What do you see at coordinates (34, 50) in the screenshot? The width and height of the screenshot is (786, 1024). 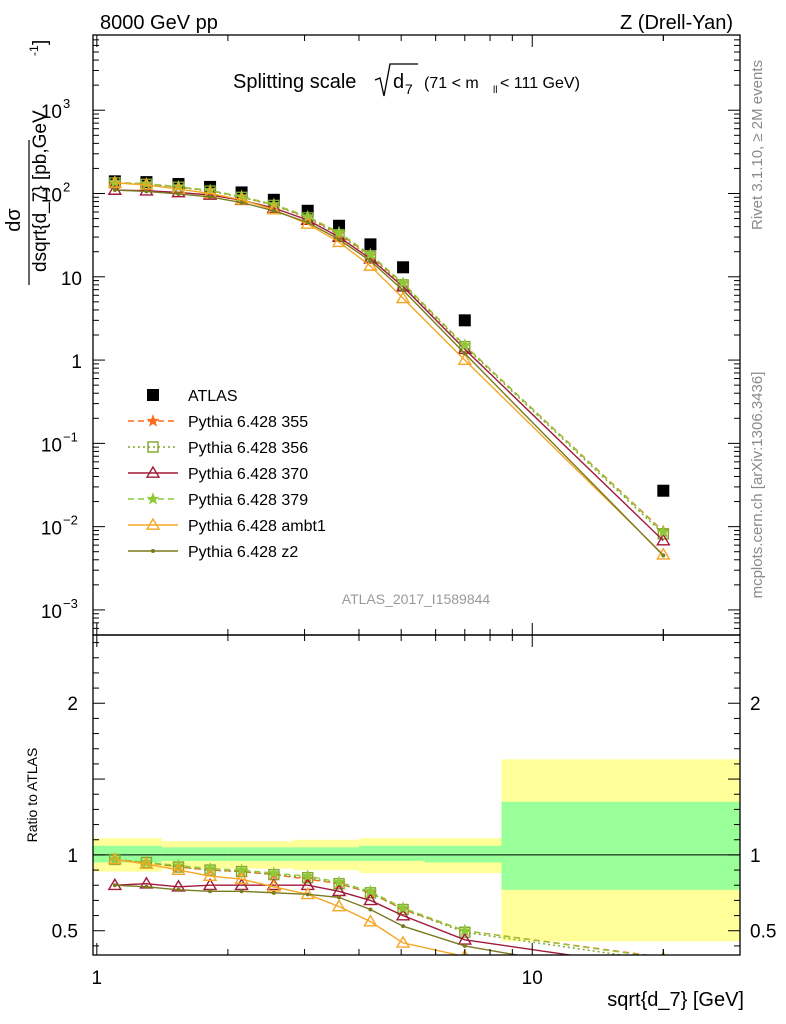 I see `ylabel-exp: -1` at bounding box center [34, 50].